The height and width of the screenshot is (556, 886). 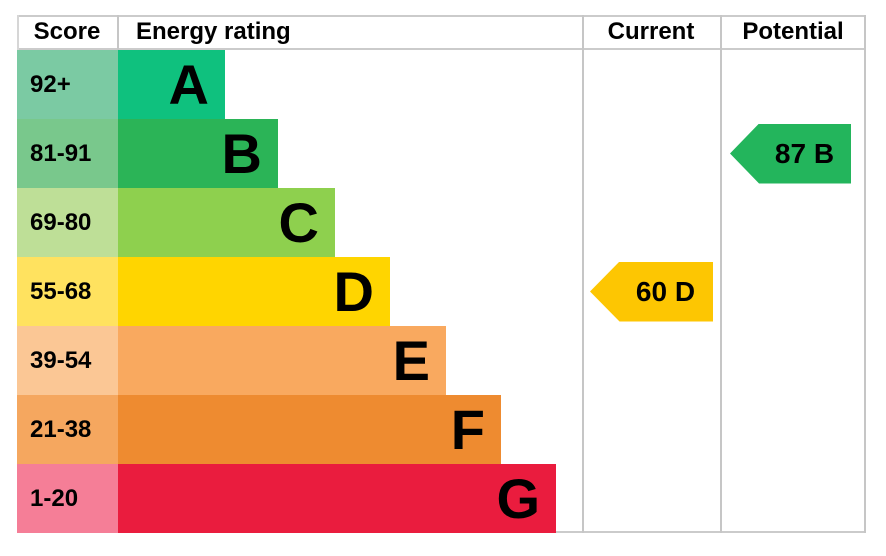 I want to click on band-row-d: 55-68 D, so click(x=441, y=291).